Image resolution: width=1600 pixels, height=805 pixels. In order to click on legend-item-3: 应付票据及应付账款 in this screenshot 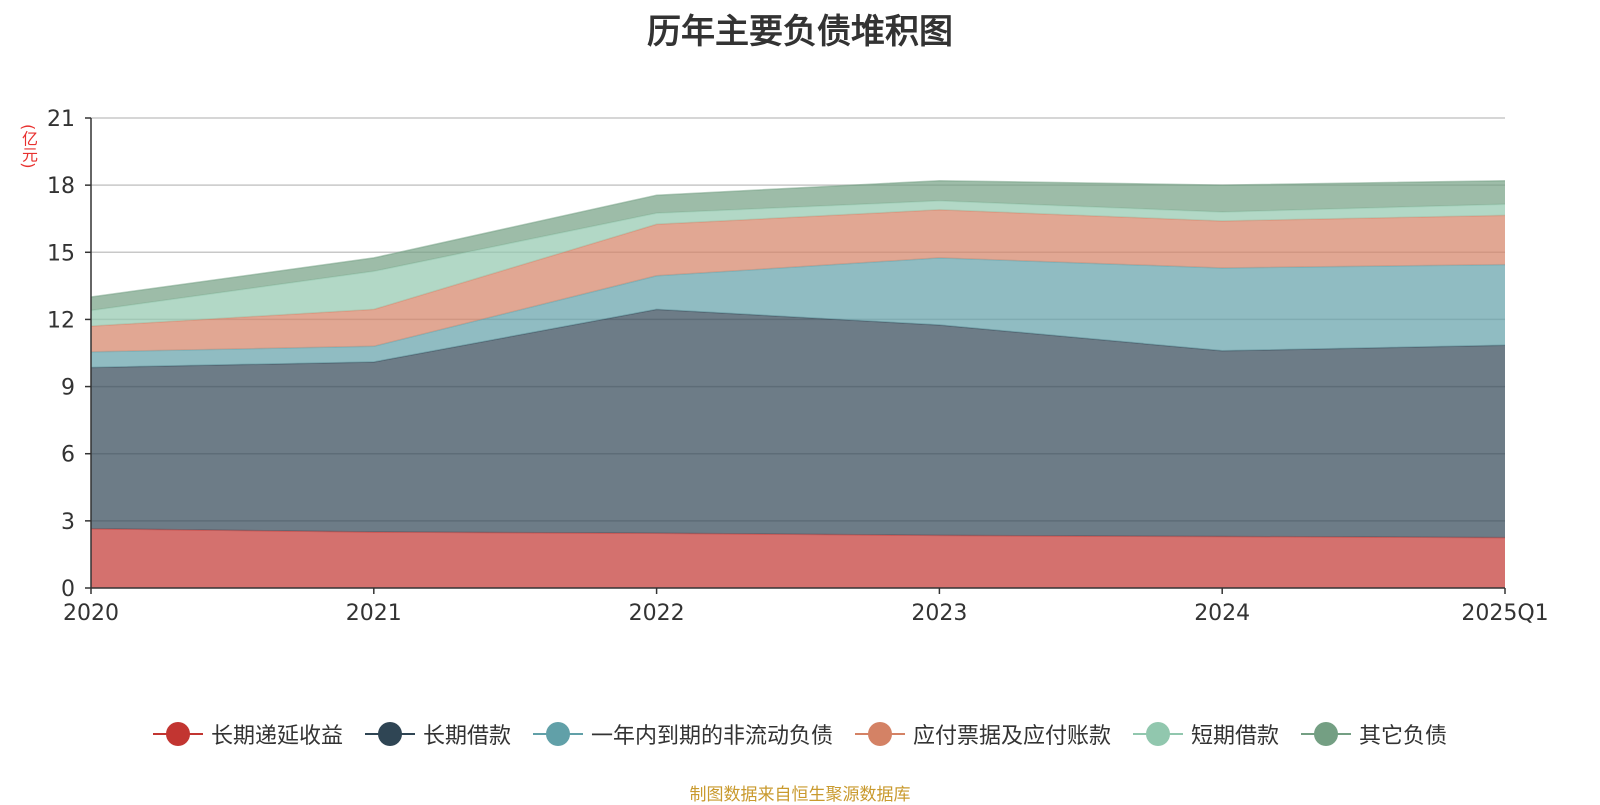, I will do `click(983, 734)`.